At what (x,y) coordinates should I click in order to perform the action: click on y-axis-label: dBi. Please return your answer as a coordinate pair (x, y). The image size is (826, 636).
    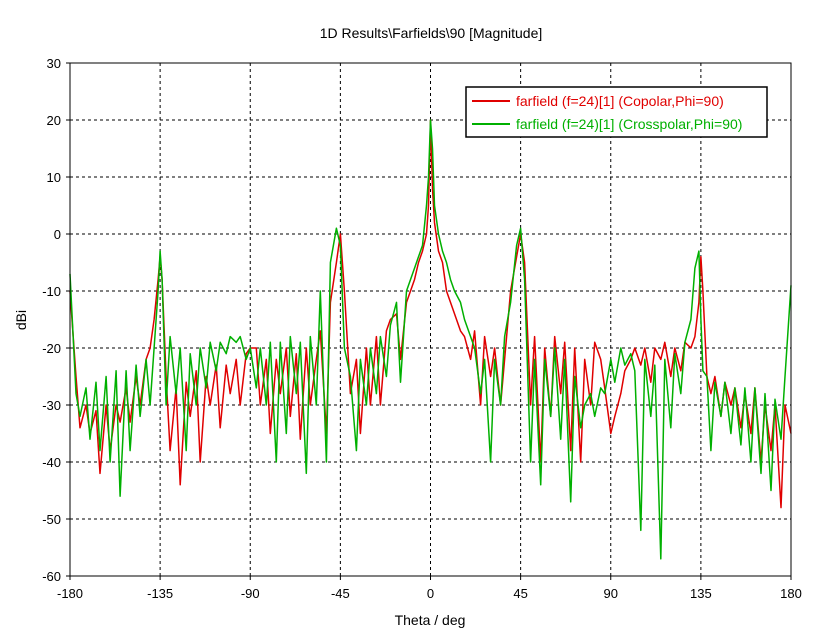
    Looking at the image, I should click on (21, 320).